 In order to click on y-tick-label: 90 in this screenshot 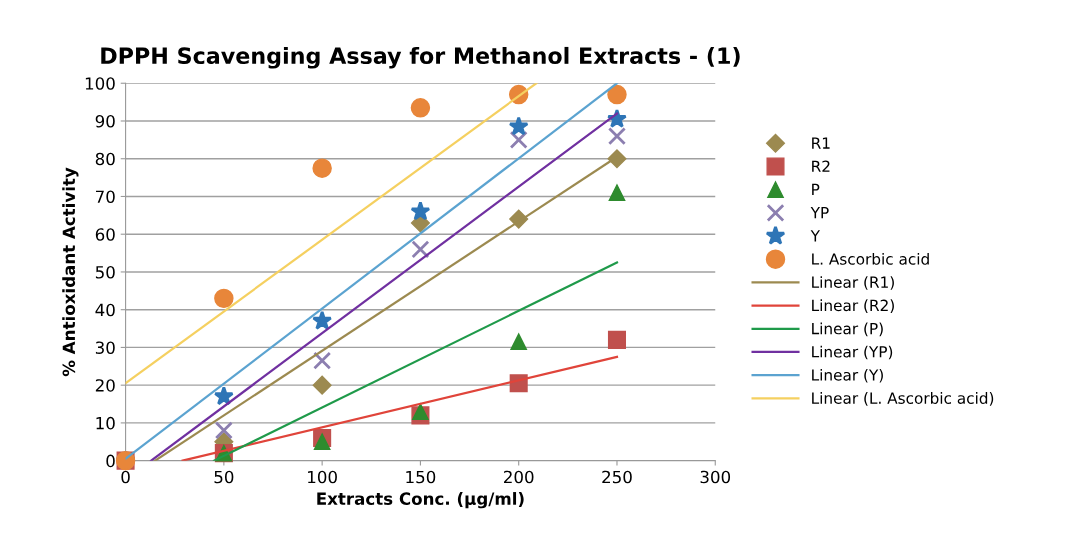, I will do `click(105, 121)`.